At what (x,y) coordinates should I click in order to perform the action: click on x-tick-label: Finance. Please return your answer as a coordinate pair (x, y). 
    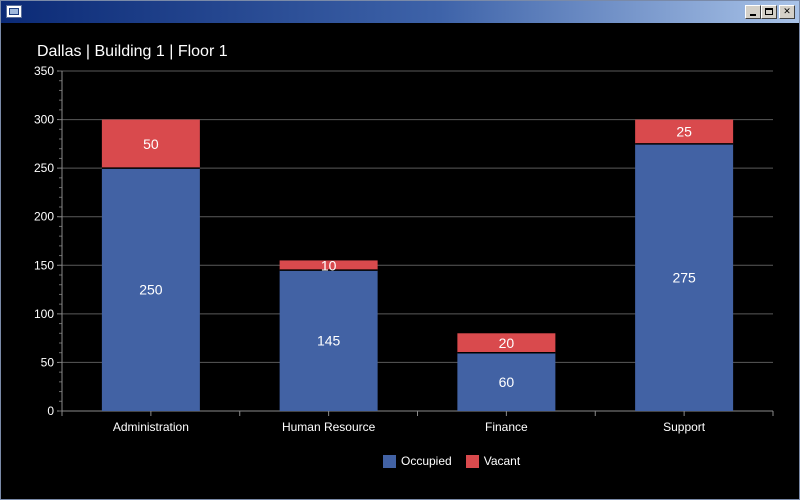
    Looking at the image, I should click on (506, 427).